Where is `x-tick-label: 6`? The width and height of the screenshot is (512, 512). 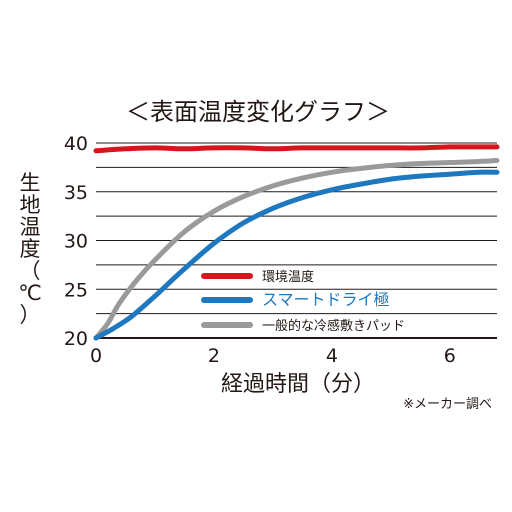 x-tick-label: 6 is located at coordinates (450, 356).